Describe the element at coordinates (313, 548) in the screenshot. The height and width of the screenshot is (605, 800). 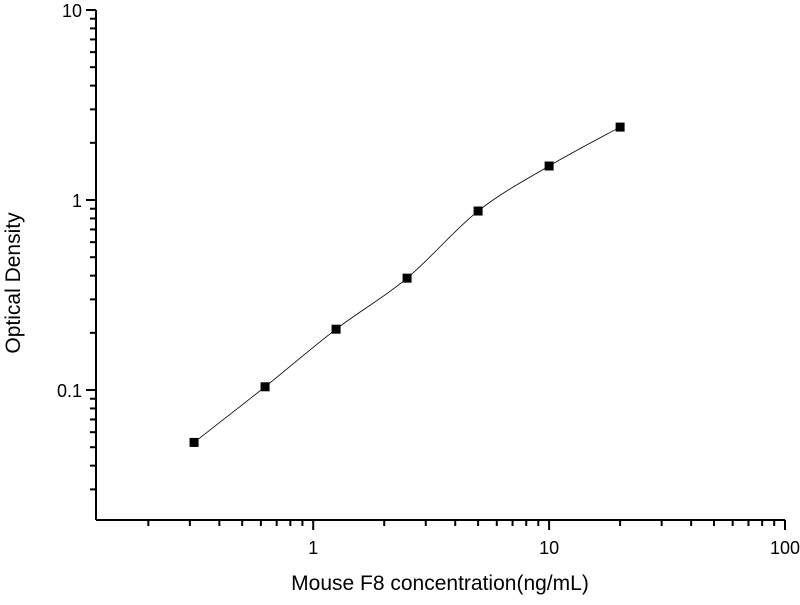
I see `x-tick-label: 1` at that location.